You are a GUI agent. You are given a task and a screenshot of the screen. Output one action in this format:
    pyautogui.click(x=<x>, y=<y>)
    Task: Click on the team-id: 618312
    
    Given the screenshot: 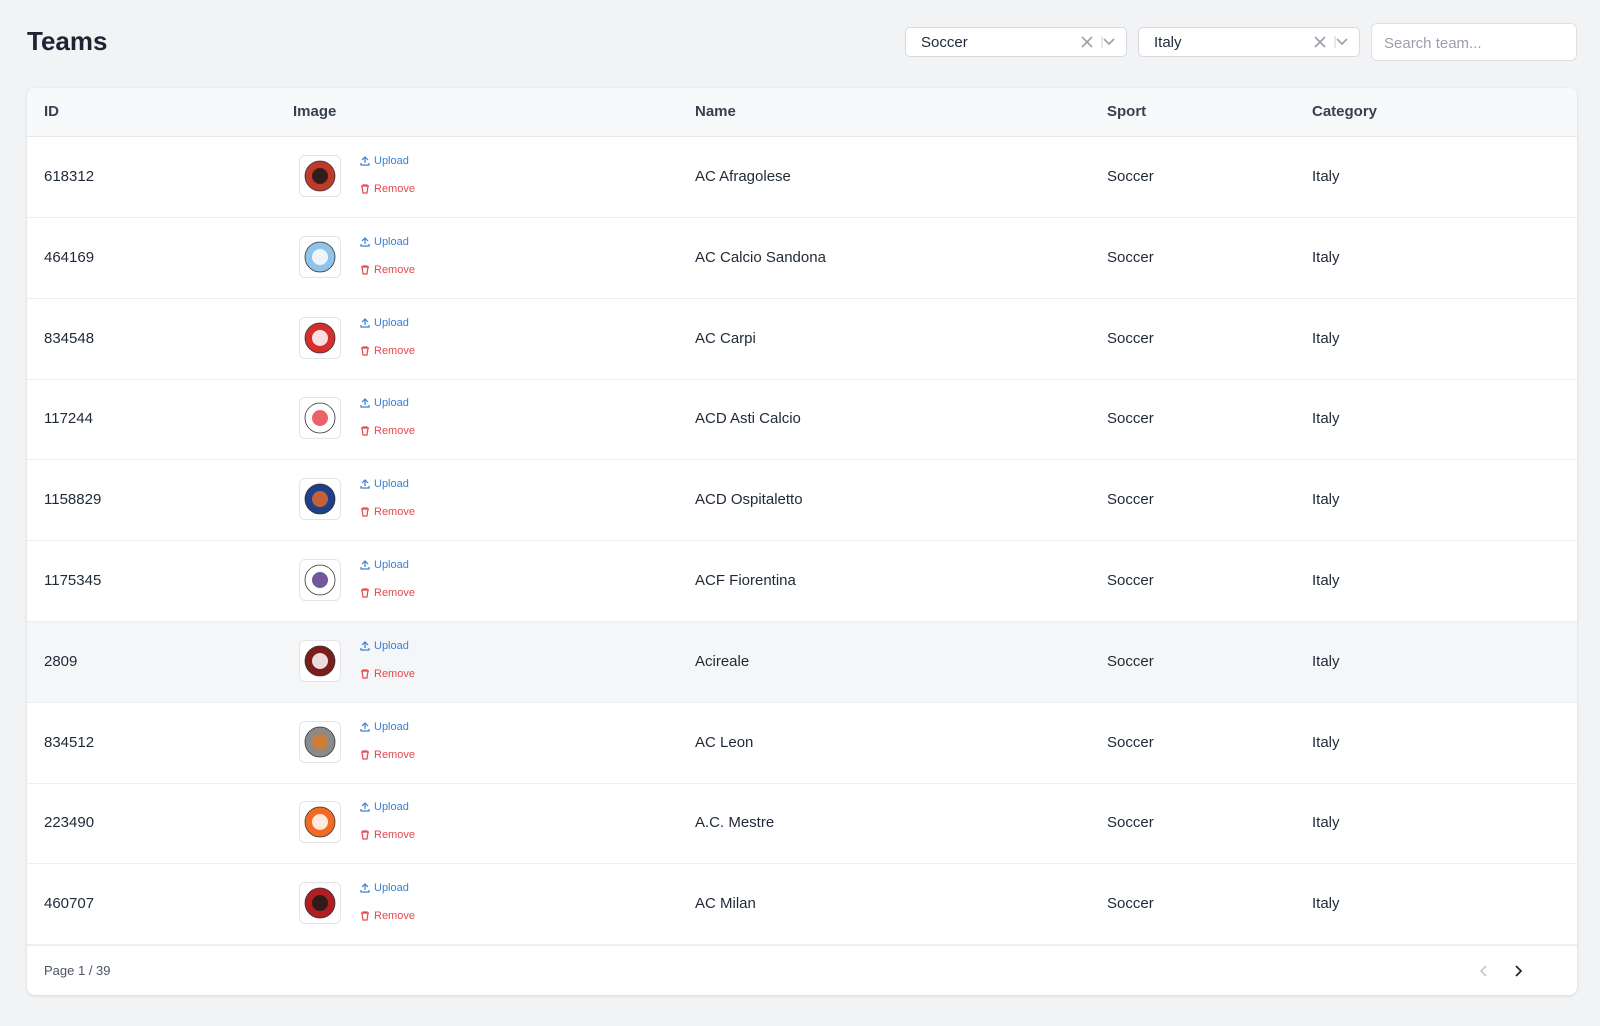 What is the action you would take?
    pyautogui.click(x=69, y=176)
    